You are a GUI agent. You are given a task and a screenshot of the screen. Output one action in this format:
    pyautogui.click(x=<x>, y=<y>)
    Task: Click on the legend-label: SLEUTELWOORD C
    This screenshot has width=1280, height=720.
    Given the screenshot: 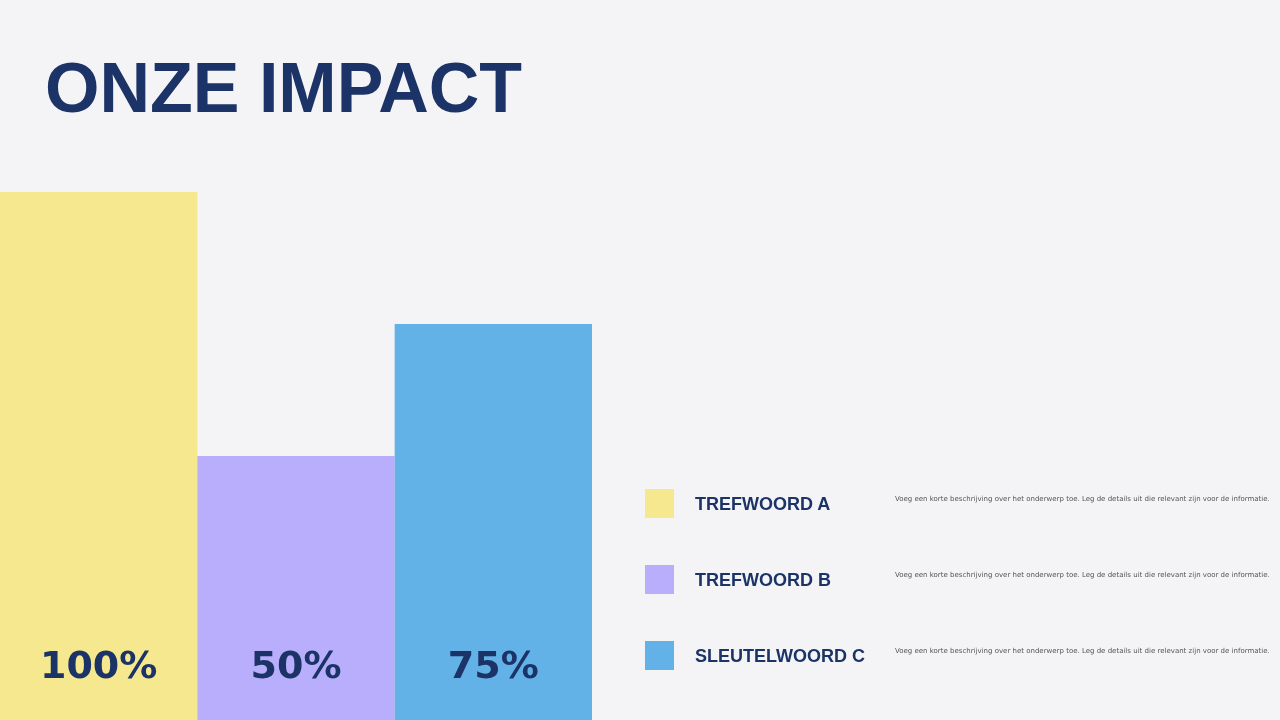 What is the action you would take?
    pyautogui.click(x=780, y=655)
    